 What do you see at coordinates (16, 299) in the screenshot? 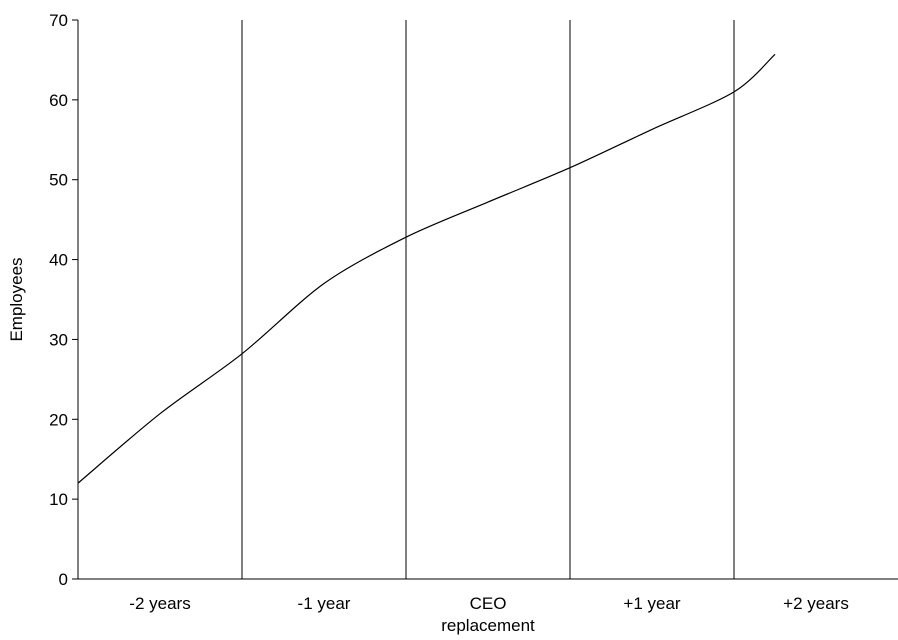
I see `y-axis-title: Employees` at bounding box center [16, 299].